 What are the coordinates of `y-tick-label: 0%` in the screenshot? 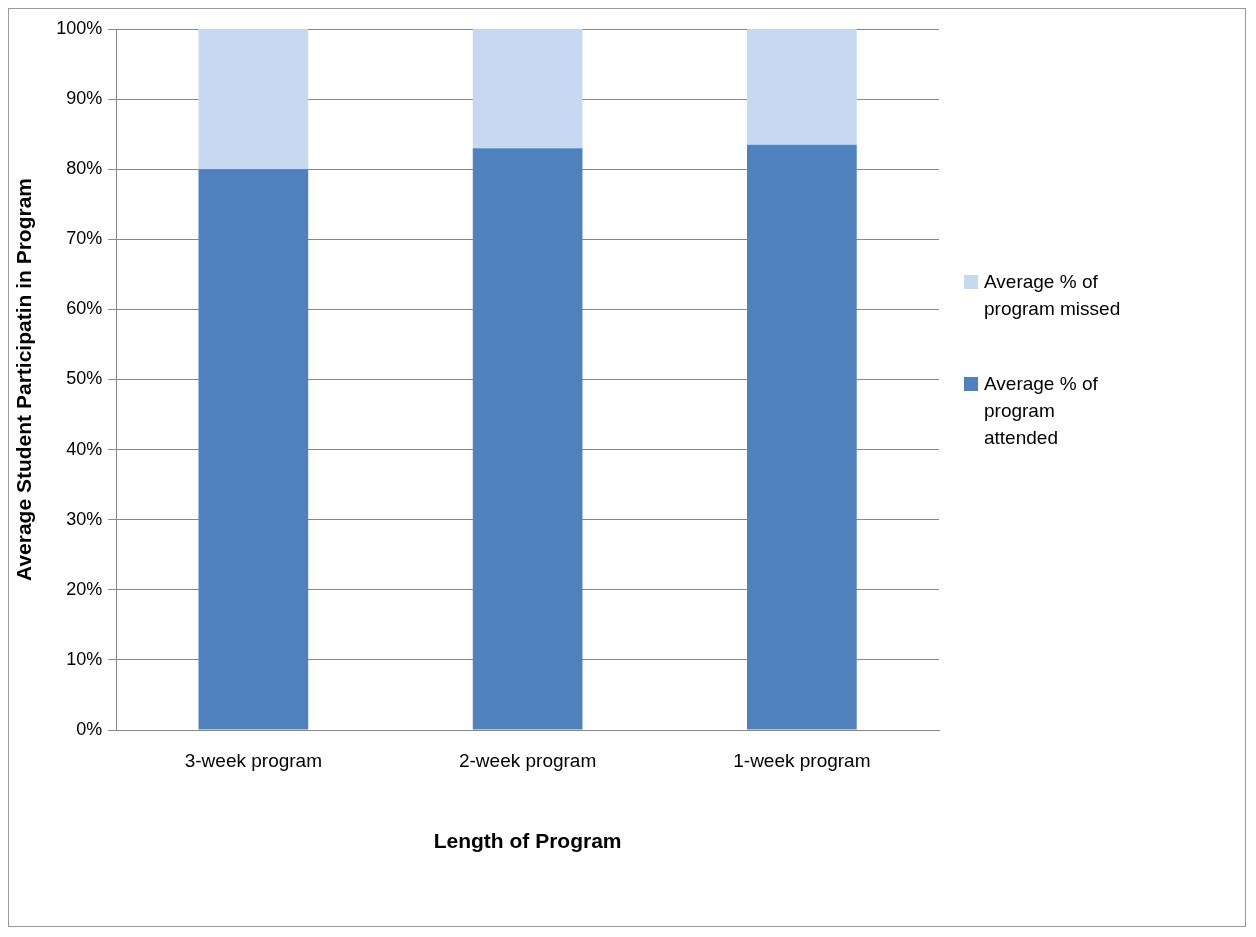 It's located at (89, 728).